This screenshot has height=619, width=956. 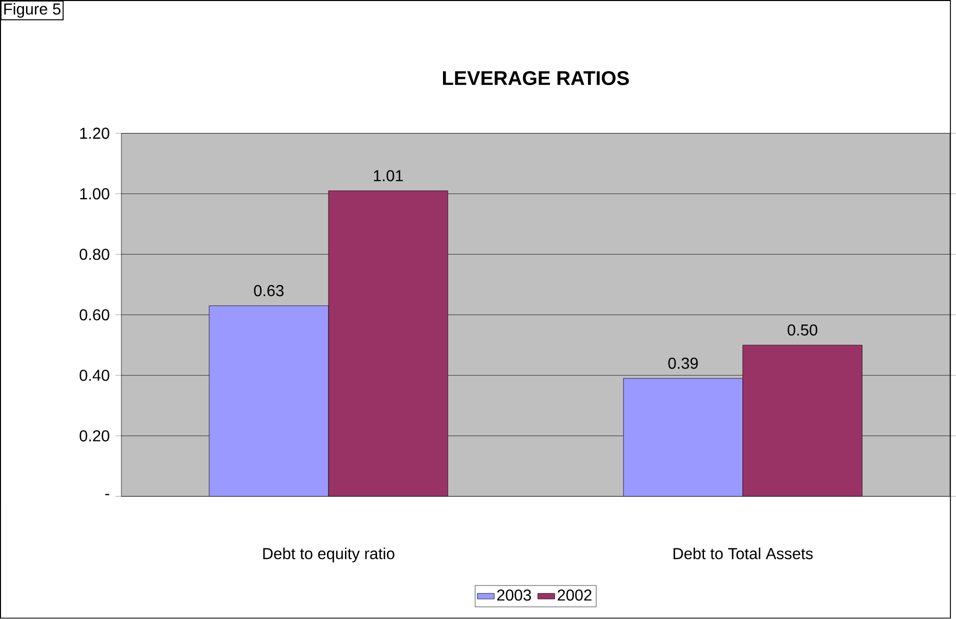 I want to click on legend-label: 2002, so click(x=575, y=595).